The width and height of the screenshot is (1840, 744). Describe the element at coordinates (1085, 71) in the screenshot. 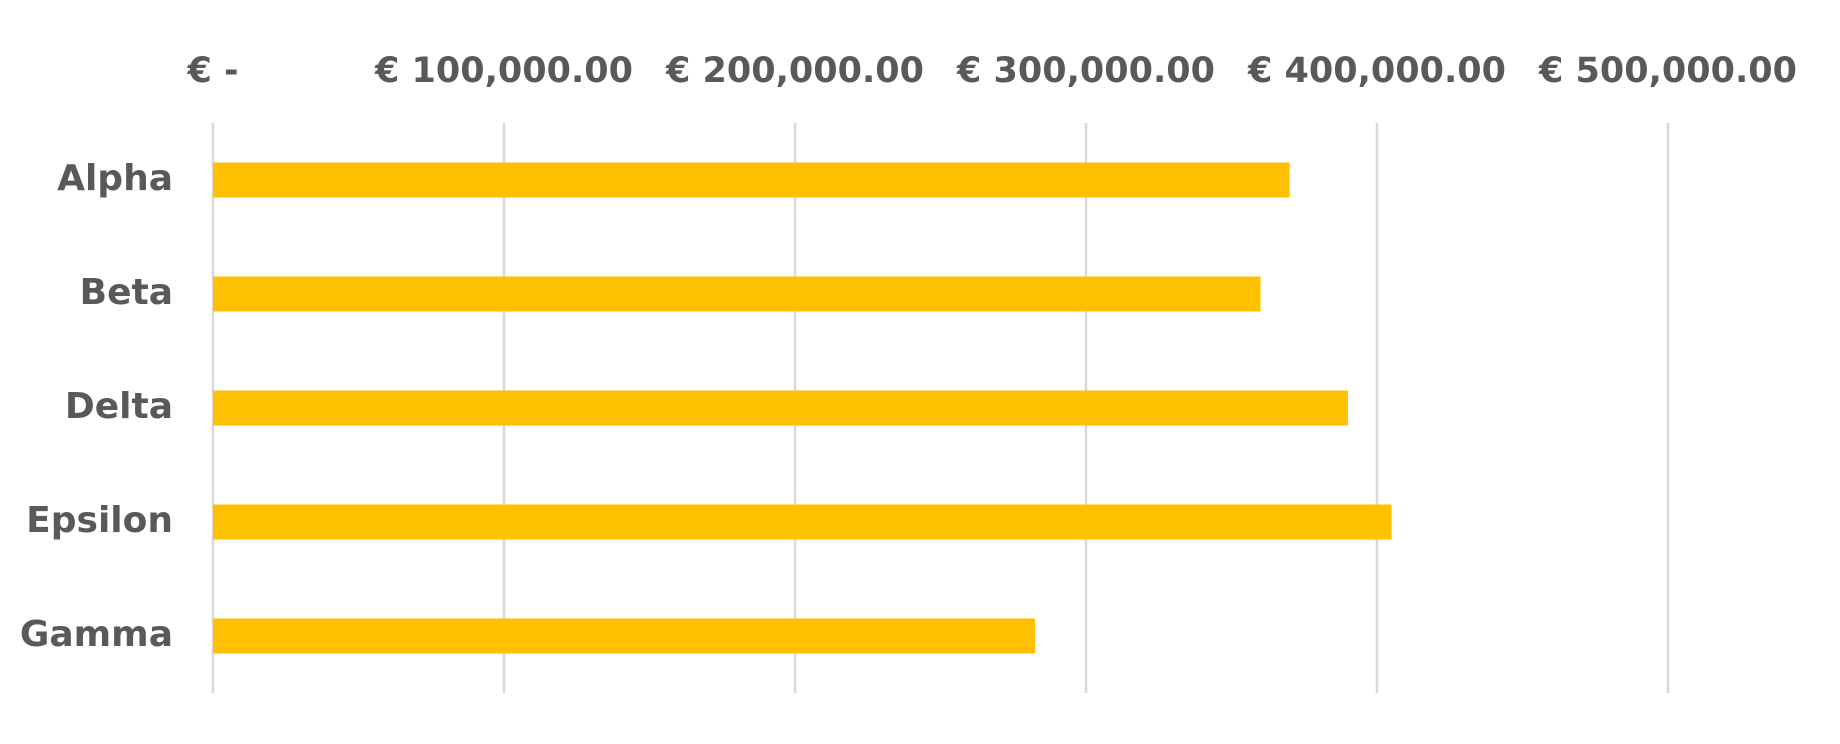

I see `x-tick-label: € 300,000.00` at that location.